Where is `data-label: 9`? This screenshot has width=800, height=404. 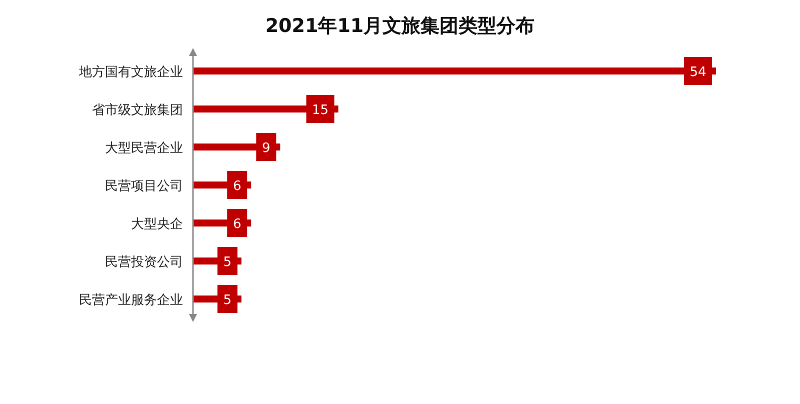 data-label: 9 is located at coordinates (266, 148).